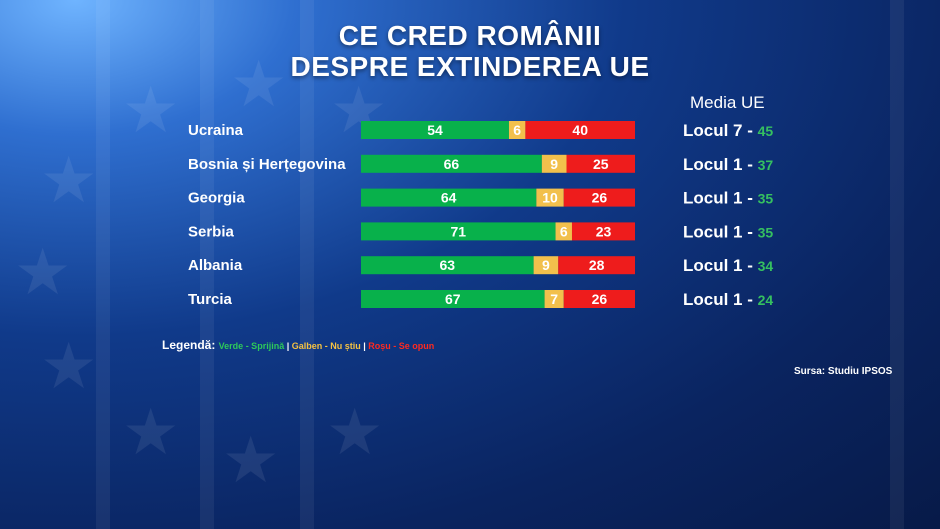 The height and width of the screenshot is (529, 940). What do you see at coordinates (251, 346) in the screenshot?
I see `legend-green: Verde - Sprijină` at bounding box center [251, 346].